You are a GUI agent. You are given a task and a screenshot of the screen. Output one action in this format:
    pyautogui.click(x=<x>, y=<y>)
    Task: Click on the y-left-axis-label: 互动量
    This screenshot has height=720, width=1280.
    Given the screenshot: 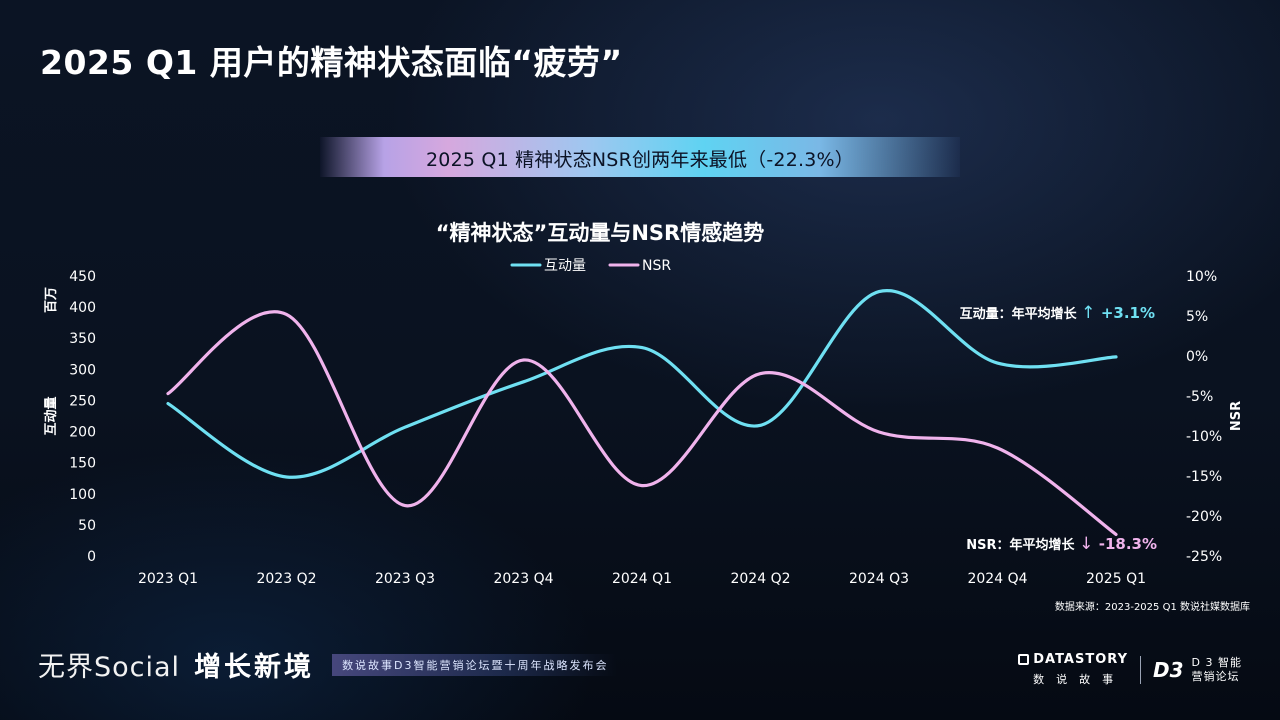 What is the action you would take?
    pyautogui.click(x=51, y=415)
    